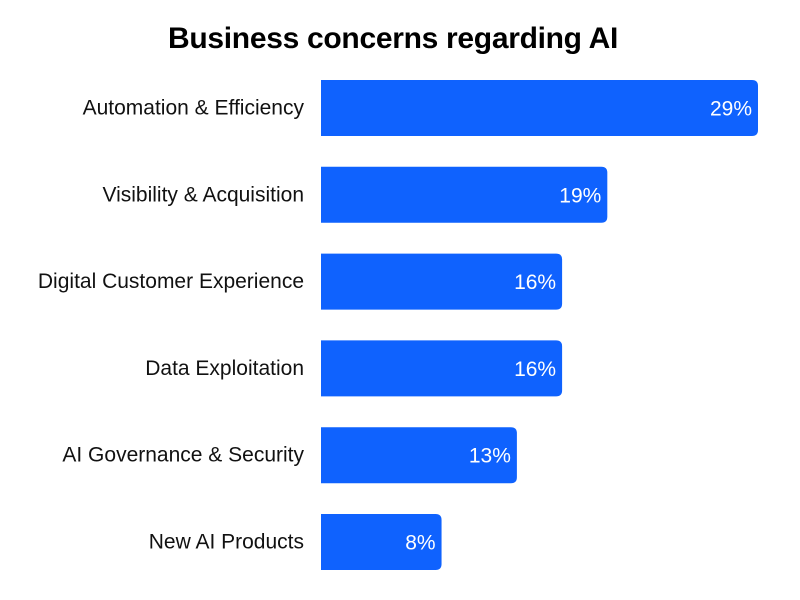  I want to click on category-label: Visibility & Acquisition, so click(203, 194).